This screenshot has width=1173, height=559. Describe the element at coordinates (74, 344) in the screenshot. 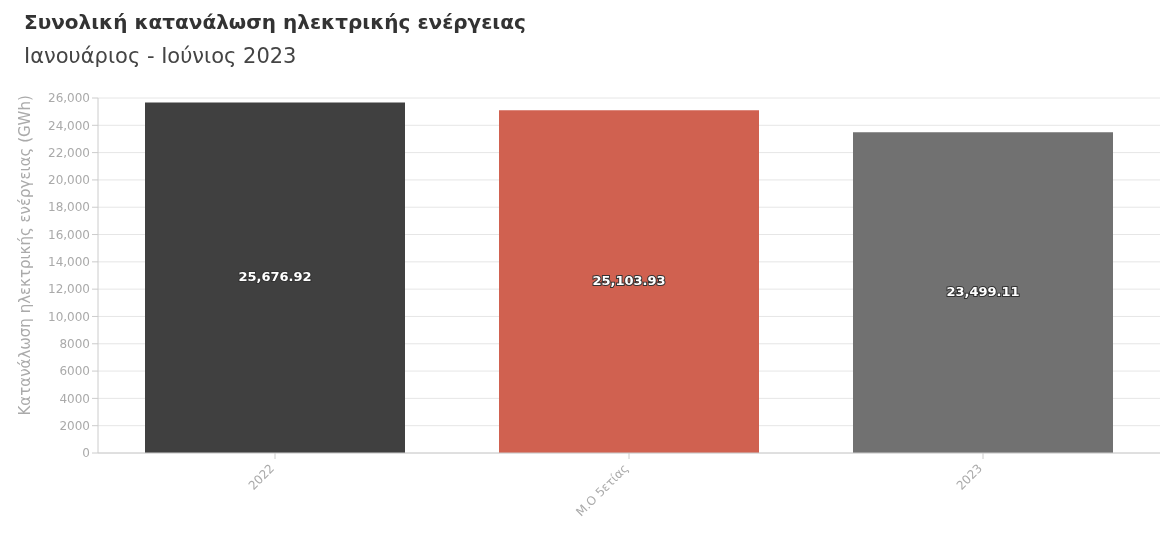

I see `y-tick-label: 8000` at that location.